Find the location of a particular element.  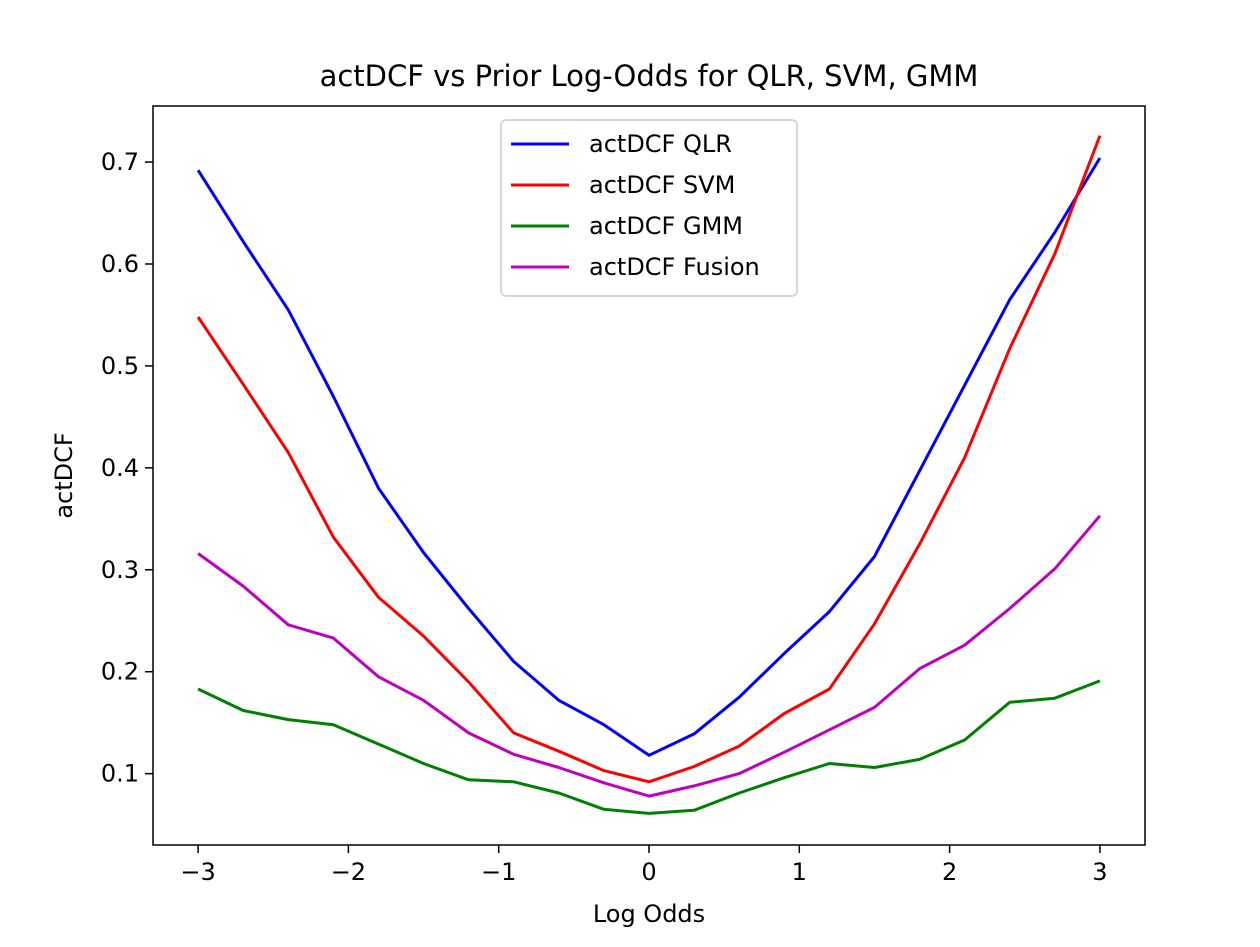

y-axis-label: actDCF is located at coordinates (64, 475).